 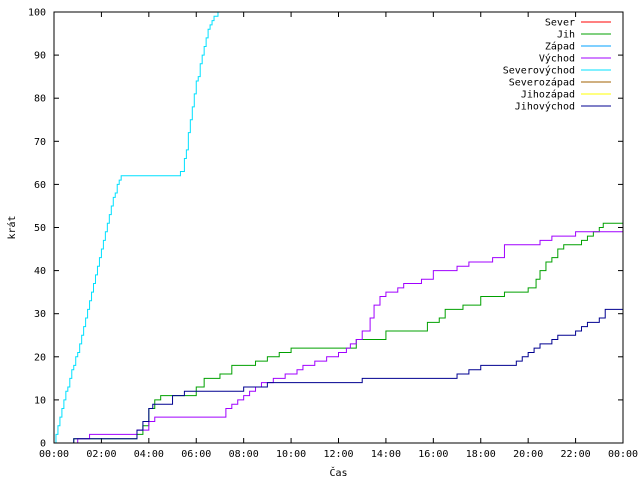 What do you see at coordinates (566, 35) in the screenshot?
I see `legend-label: Jih` at bounding box center [566, 35].